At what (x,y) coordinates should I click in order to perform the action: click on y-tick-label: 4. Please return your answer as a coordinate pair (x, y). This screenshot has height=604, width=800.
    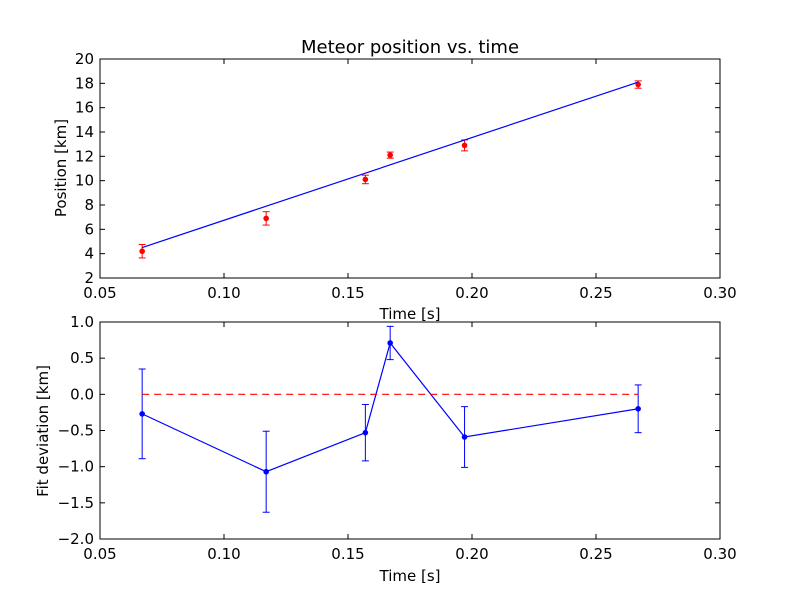
    Looking at the image, I should click on (89, 254).